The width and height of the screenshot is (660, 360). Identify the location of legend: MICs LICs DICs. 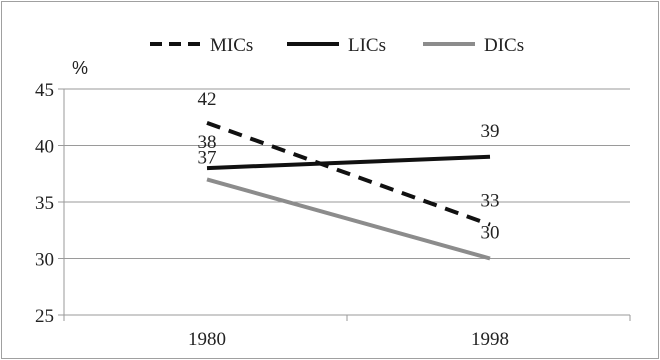
(337, 45).